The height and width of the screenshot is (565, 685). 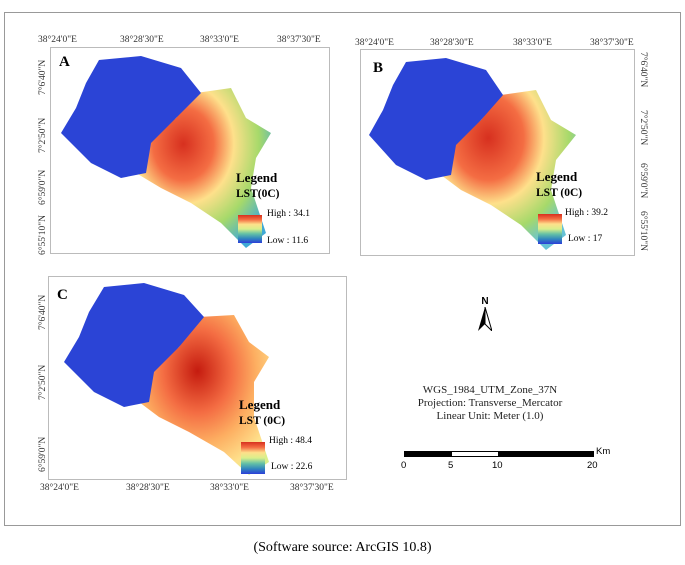 I want to click on north-arrow-icon, so click(x=485, y=319).